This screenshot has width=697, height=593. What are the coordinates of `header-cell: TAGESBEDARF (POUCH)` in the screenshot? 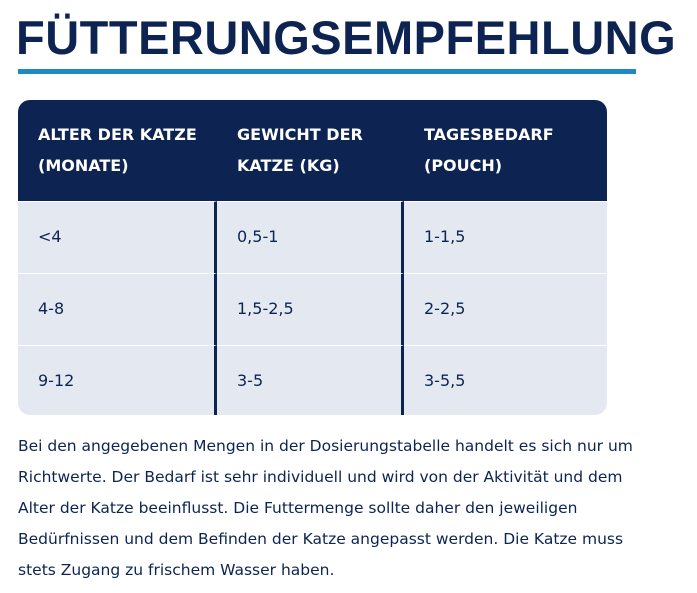 It's located at (505, 150).